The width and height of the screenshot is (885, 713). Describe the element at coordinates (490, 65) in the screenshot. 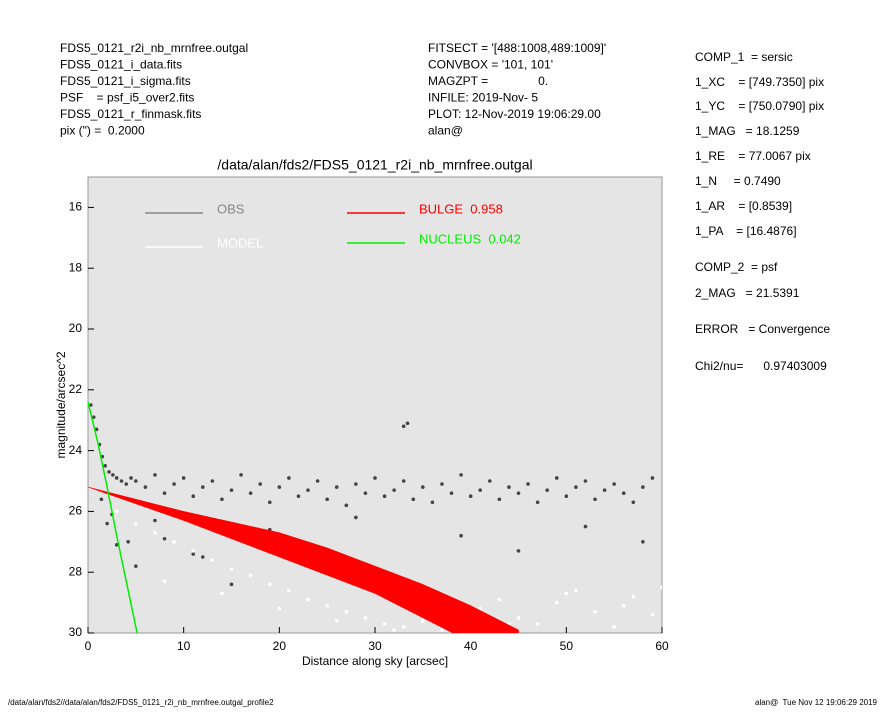

I see `header-center-line: CONVBOX = '101, 101'` at that location.